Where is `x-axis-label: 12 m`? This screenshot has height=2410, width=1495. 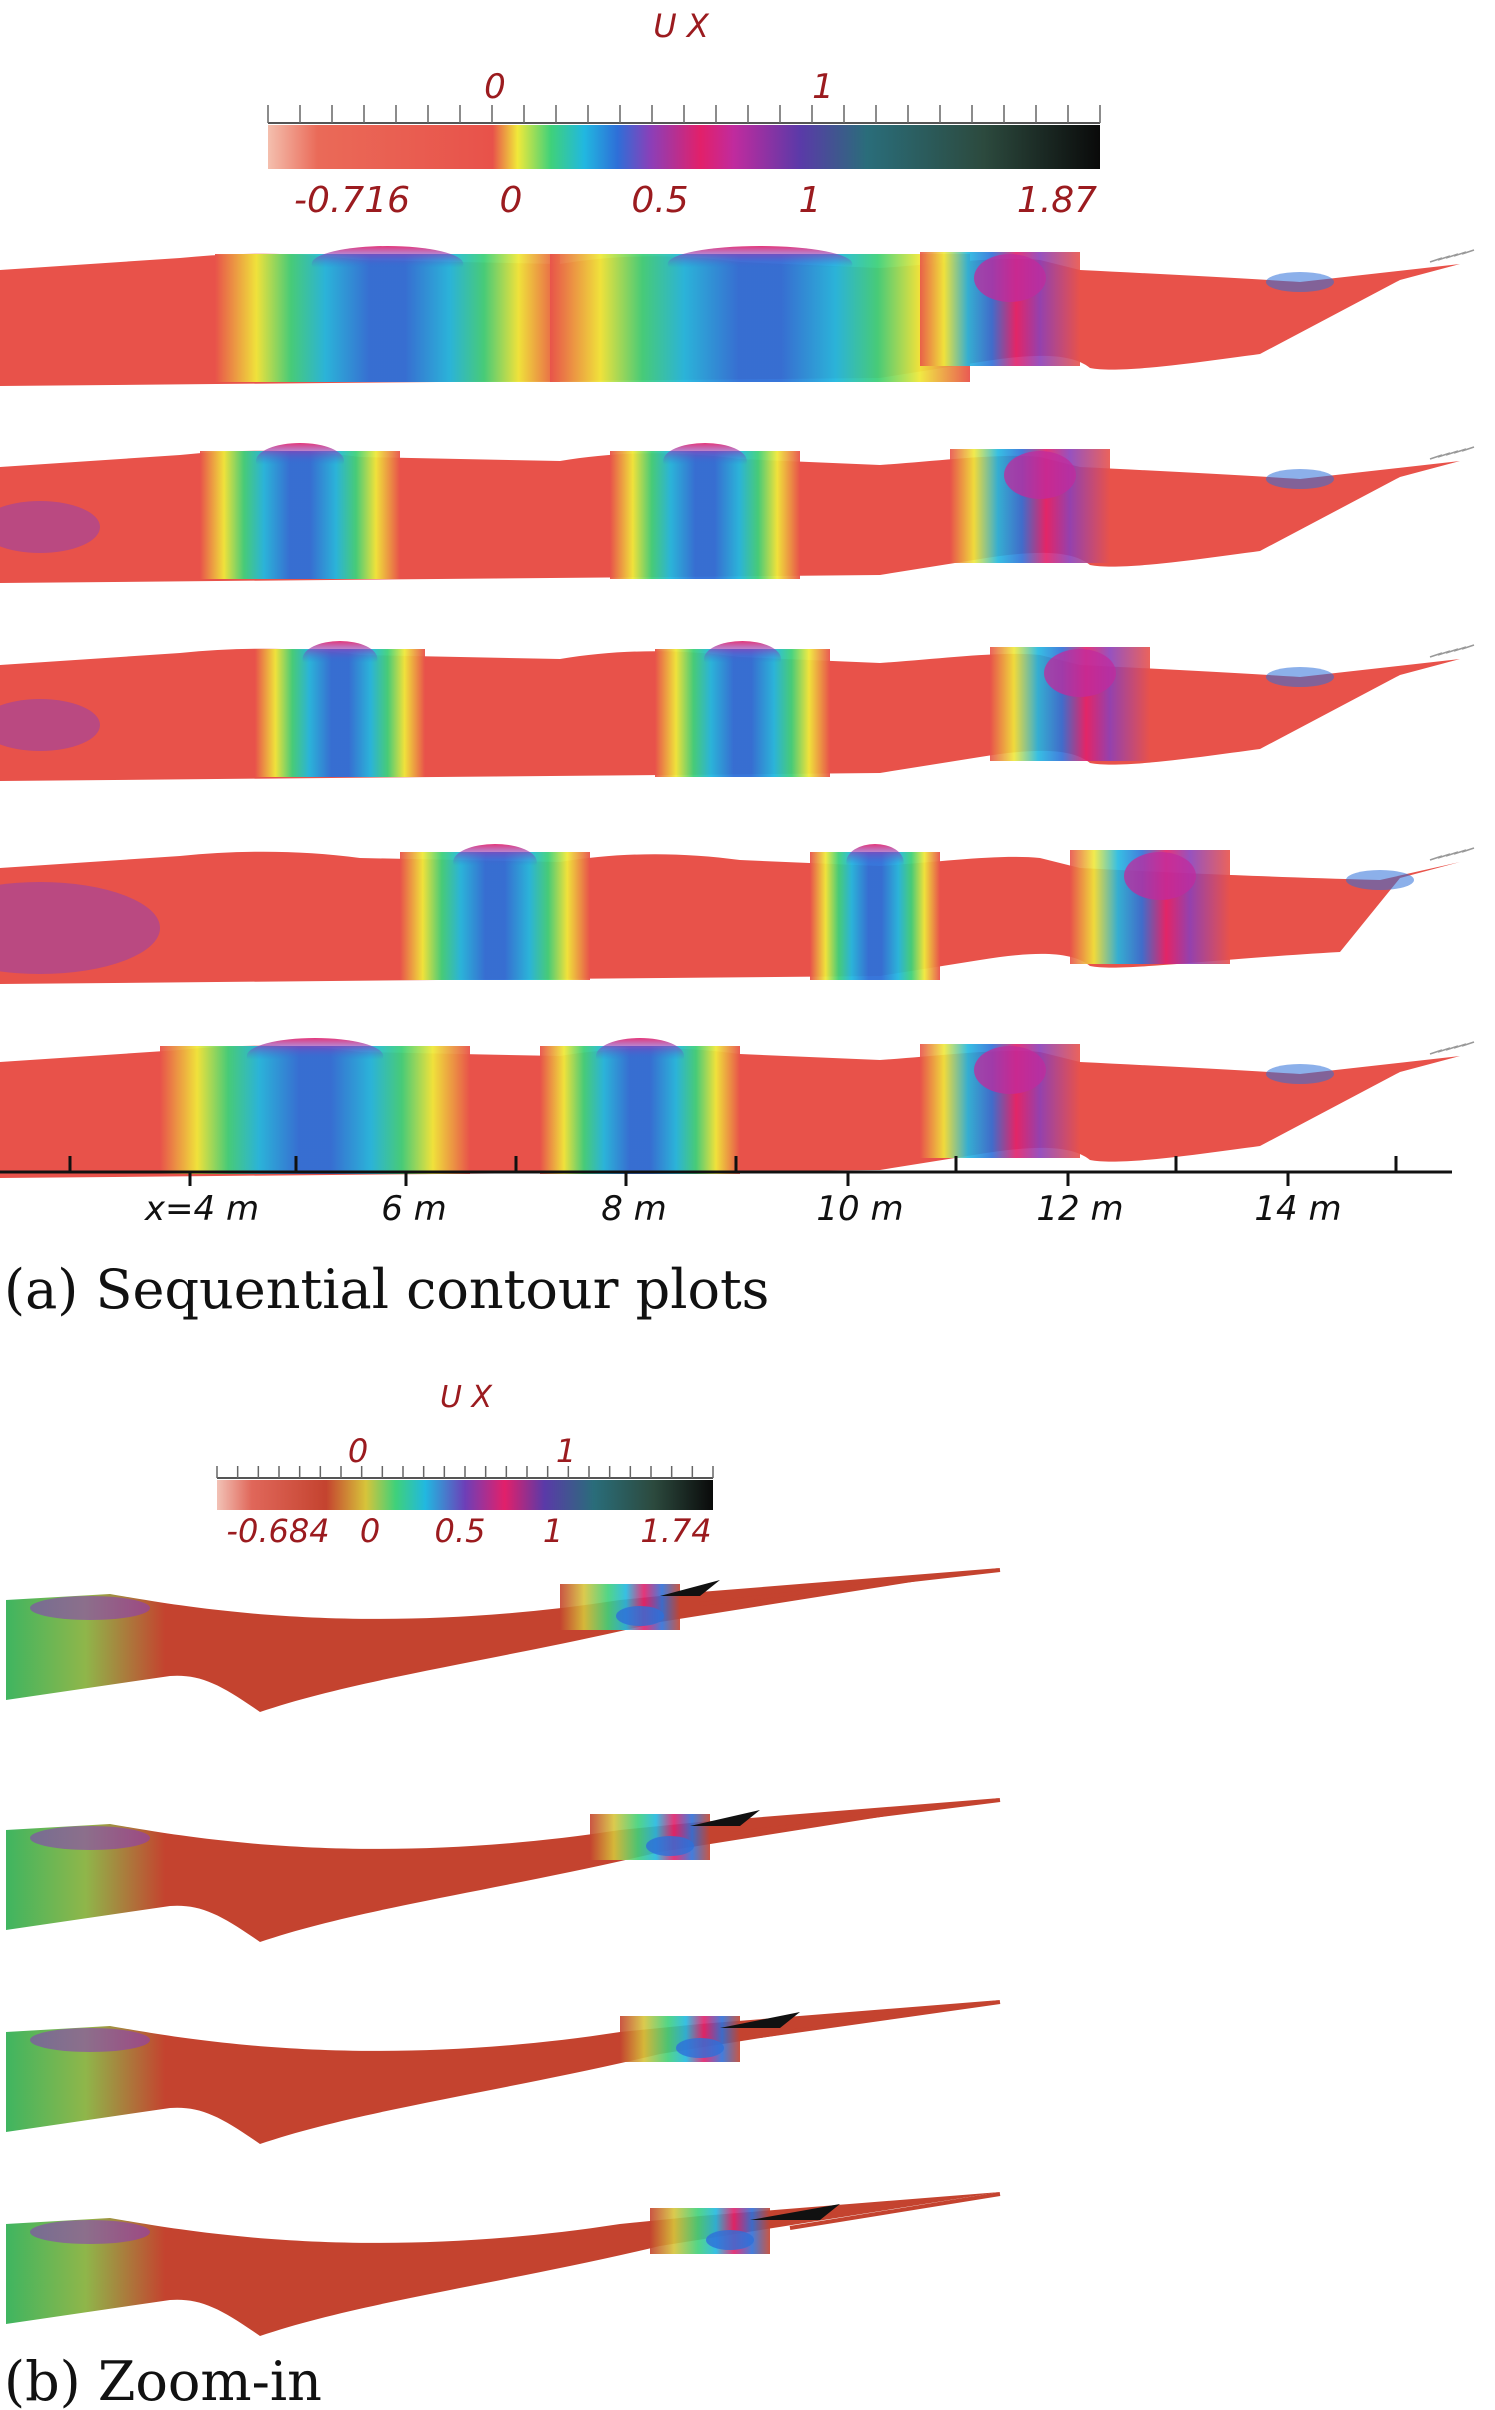 x-axis-label: 12 m is located at coordinates (1079, 1209).